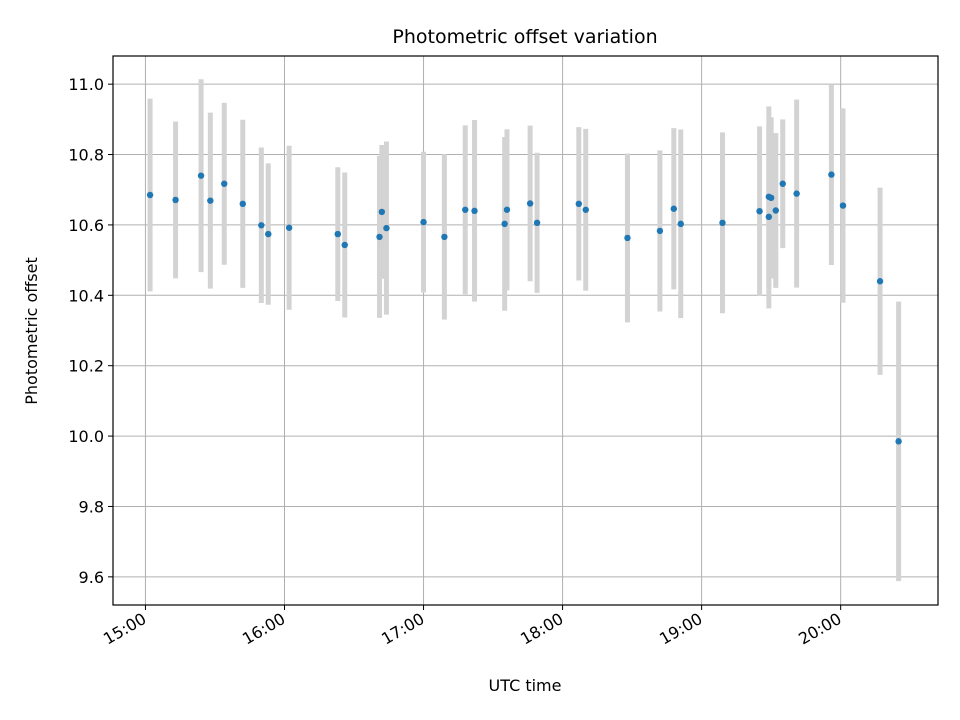  Describe the element at coordinates (524, 37) in the screenshot. I see `chart-title: Photometric offset variation` at that location.